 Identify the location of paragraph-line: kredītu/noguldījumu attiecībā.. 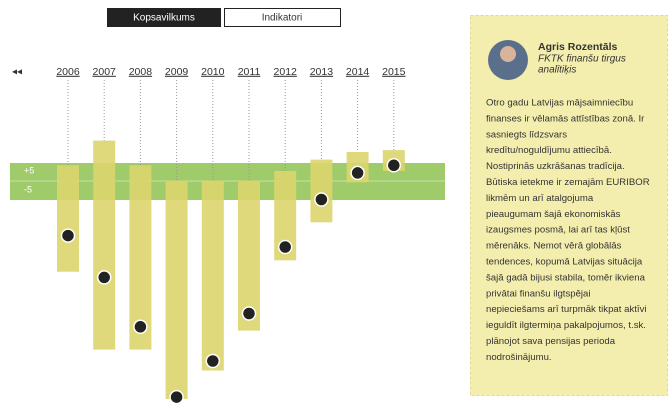
(549, 150).